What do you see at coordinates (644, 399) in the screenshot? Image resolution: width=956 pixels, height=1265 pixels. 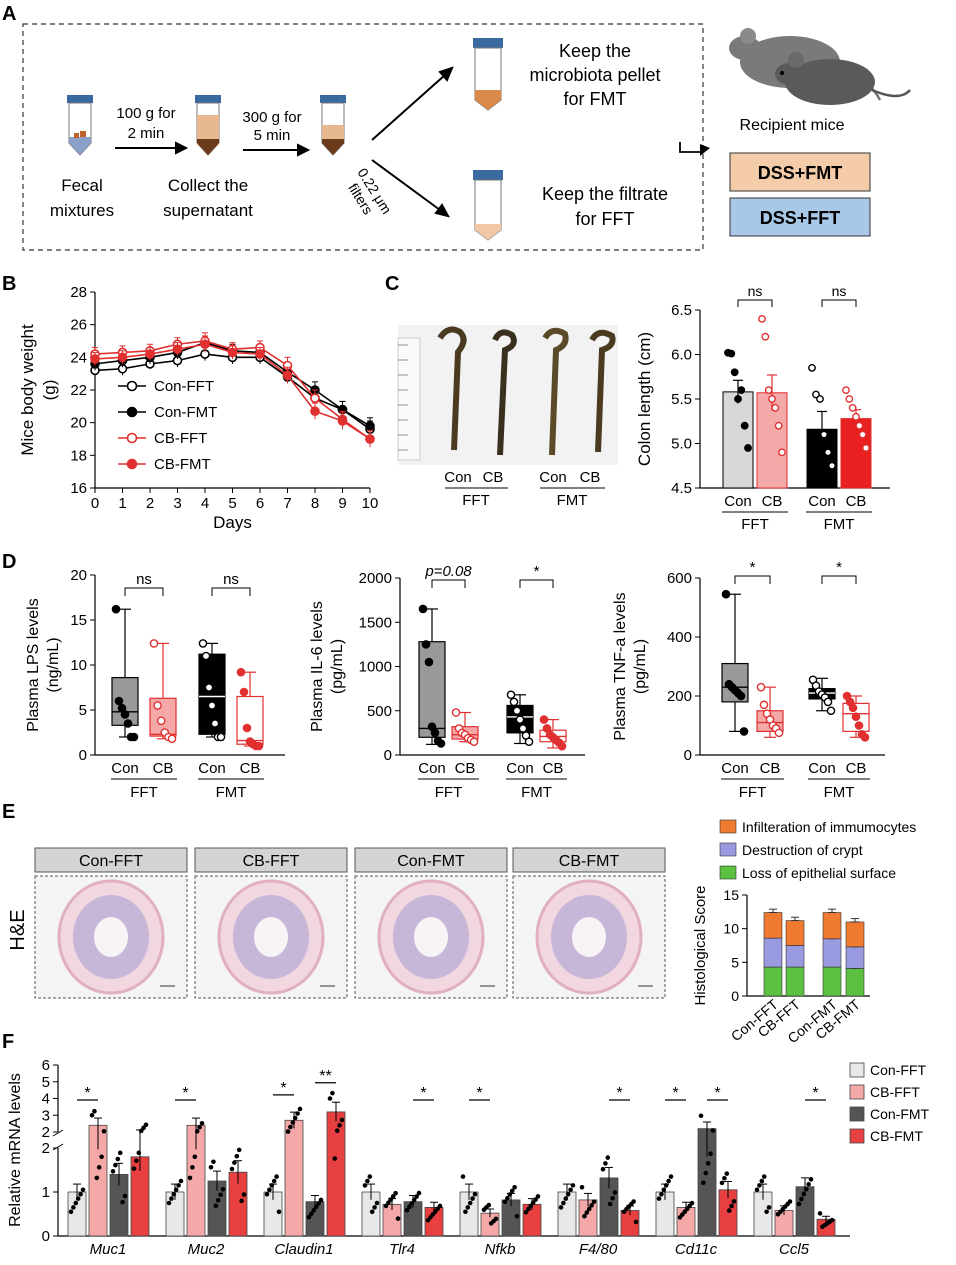 I see `c-y-axis-label: Colon length (cm)` at bounding box center [644, 399].